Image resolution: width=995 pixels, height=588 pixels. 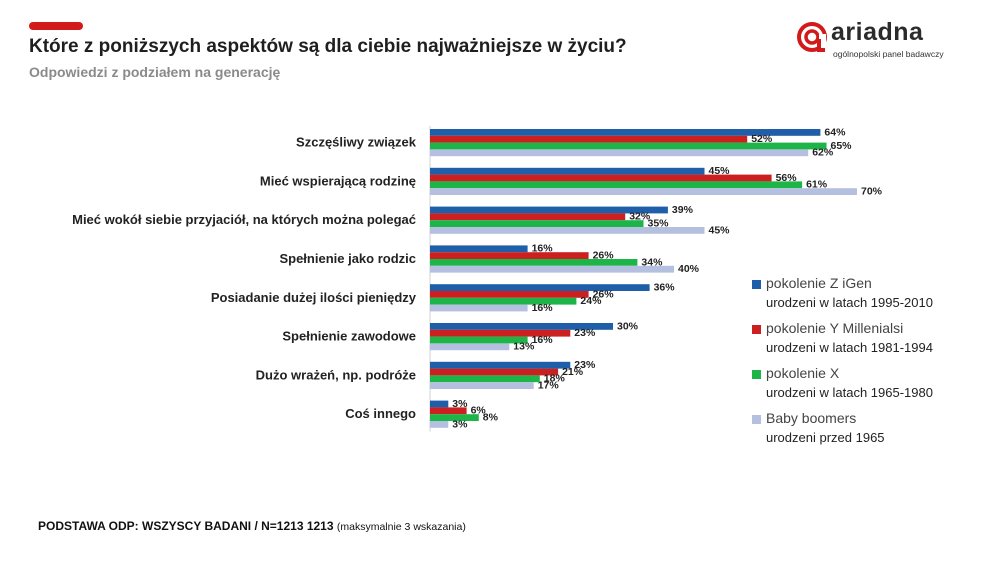 I want to click on data-label: 34%, so click(x=652, y=262).